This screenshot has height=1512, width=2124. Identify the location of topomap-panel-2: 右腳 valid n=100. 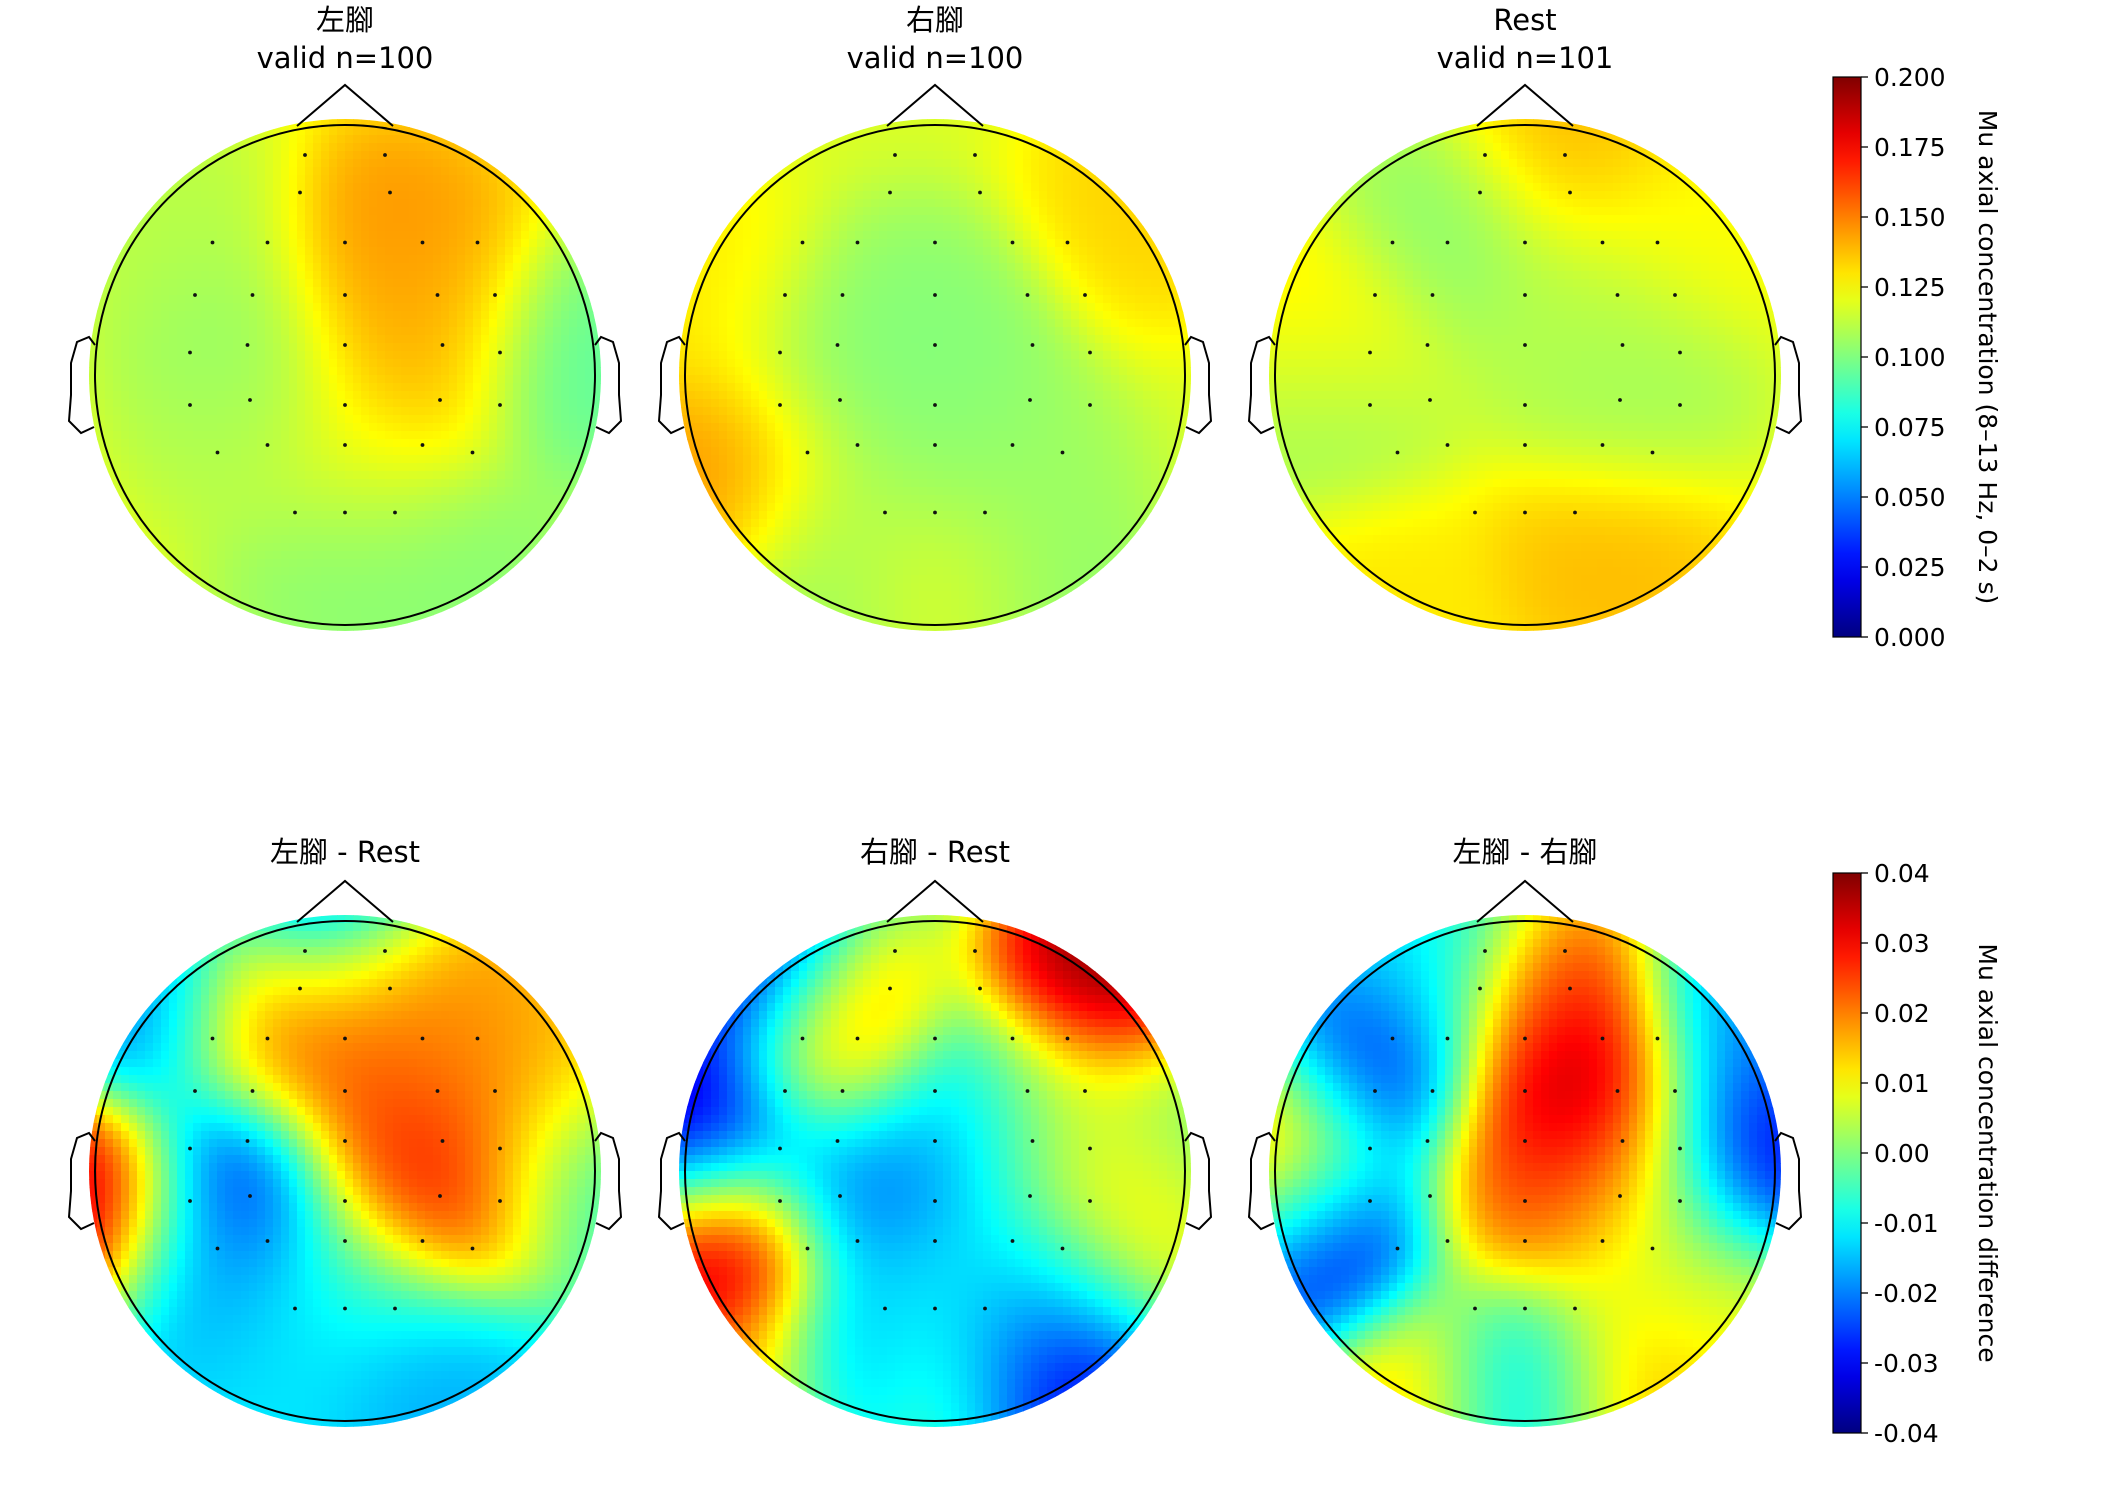
(935, 317).